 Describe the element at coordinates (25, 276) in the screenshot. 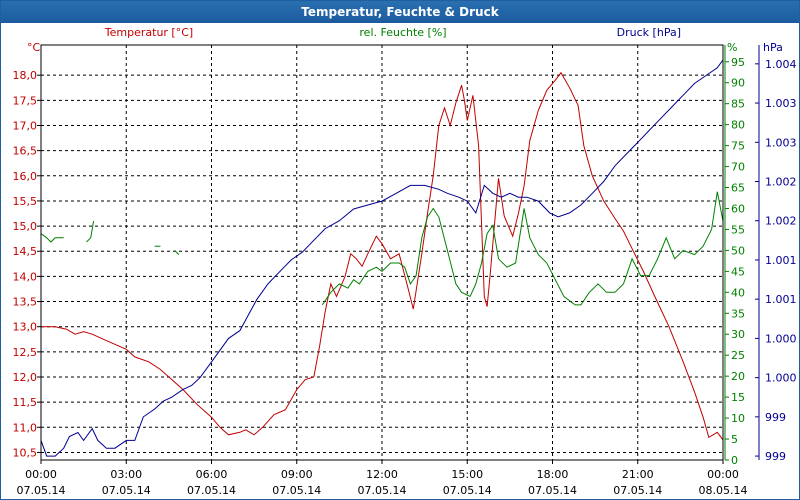

I see `temp-tick-label: 14,0` at that location.